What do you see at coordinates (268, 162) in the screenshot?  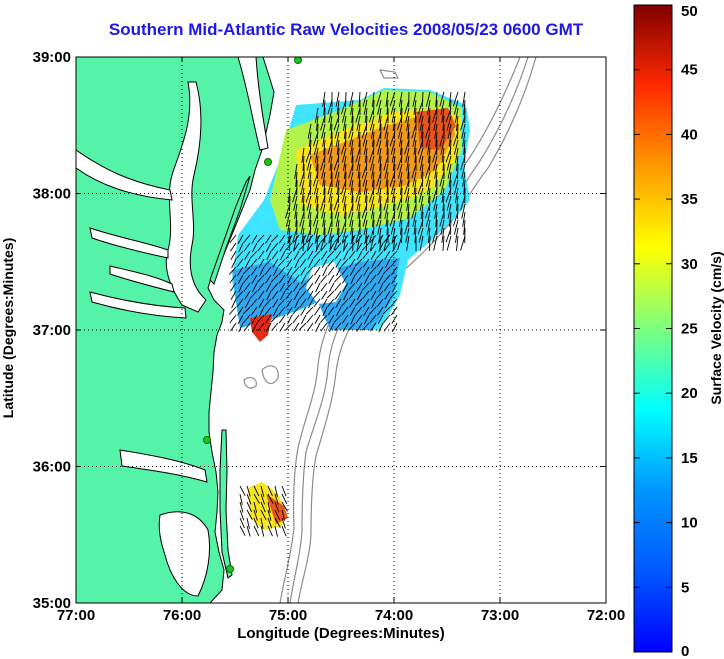 I see `radar-station-marker` at bounding box center [268, 162].